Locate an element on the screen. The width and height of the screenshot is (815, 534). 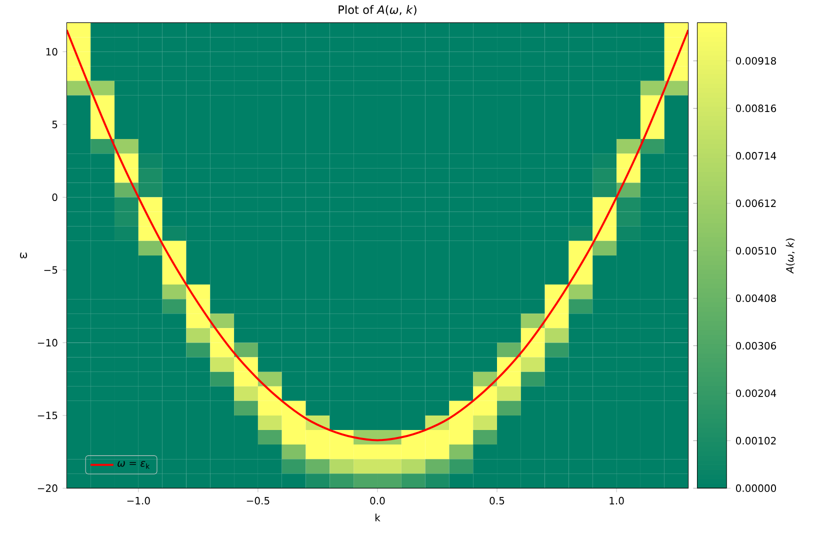
color-bar-label: 0.00714 is located at coordinates (756, 156).